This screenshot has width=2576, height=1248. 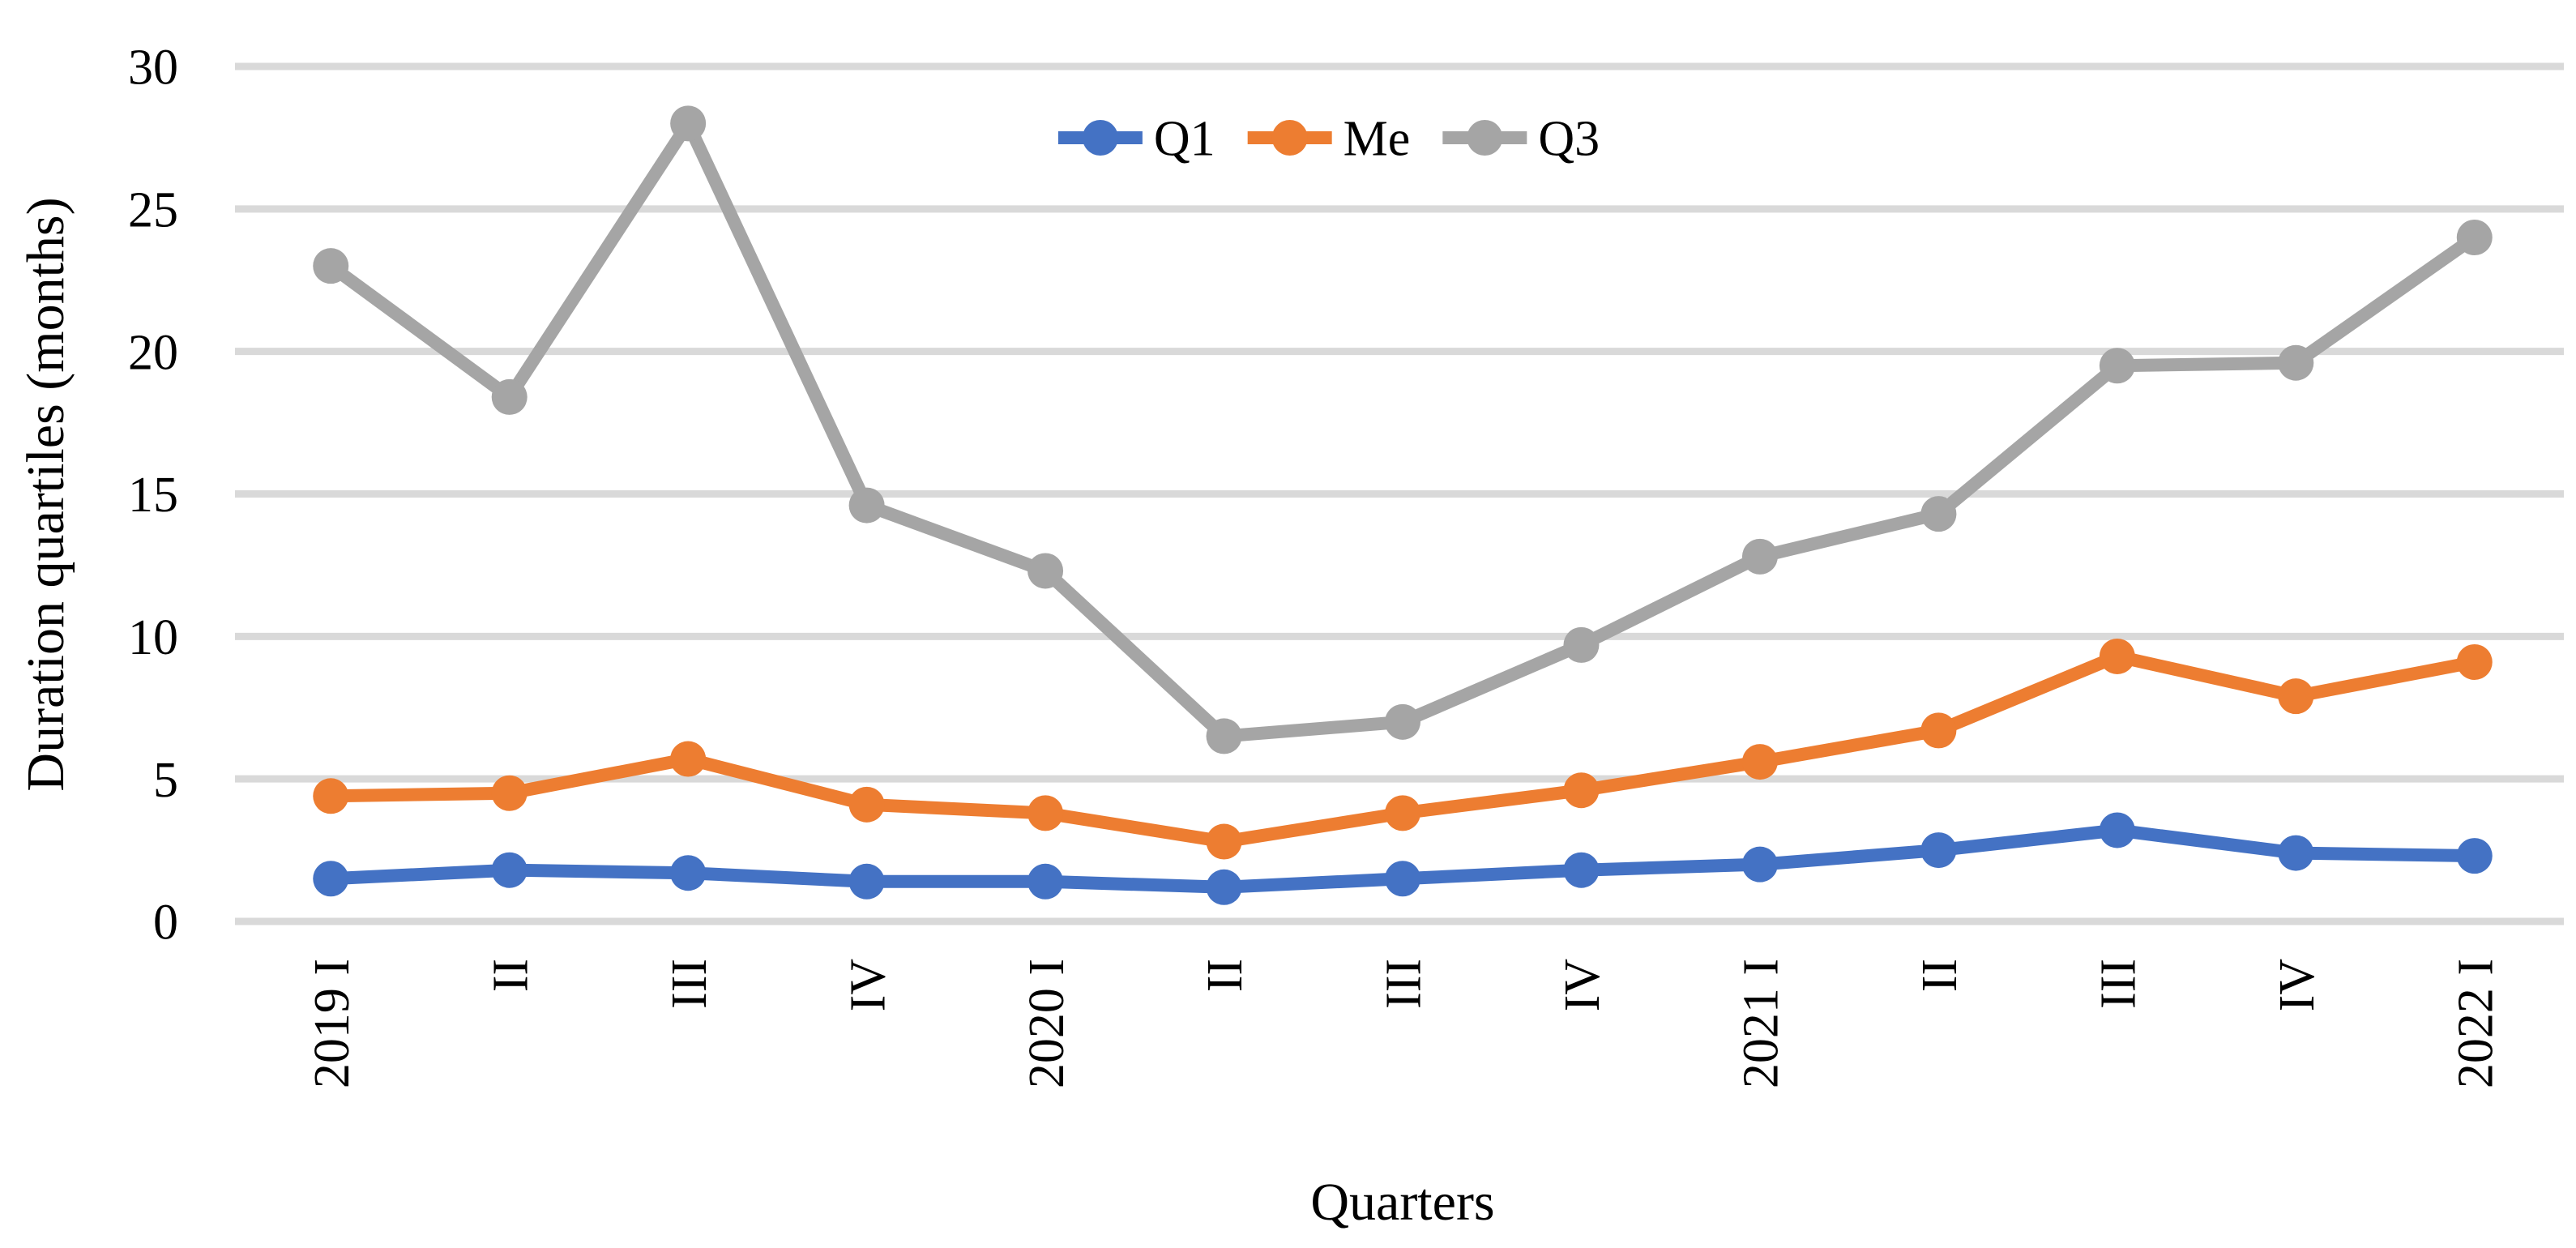 What do you see at coordinates (165, 780) in the screenshot?
I see `y-tick-label: 5` at bounding box center [165, 780].